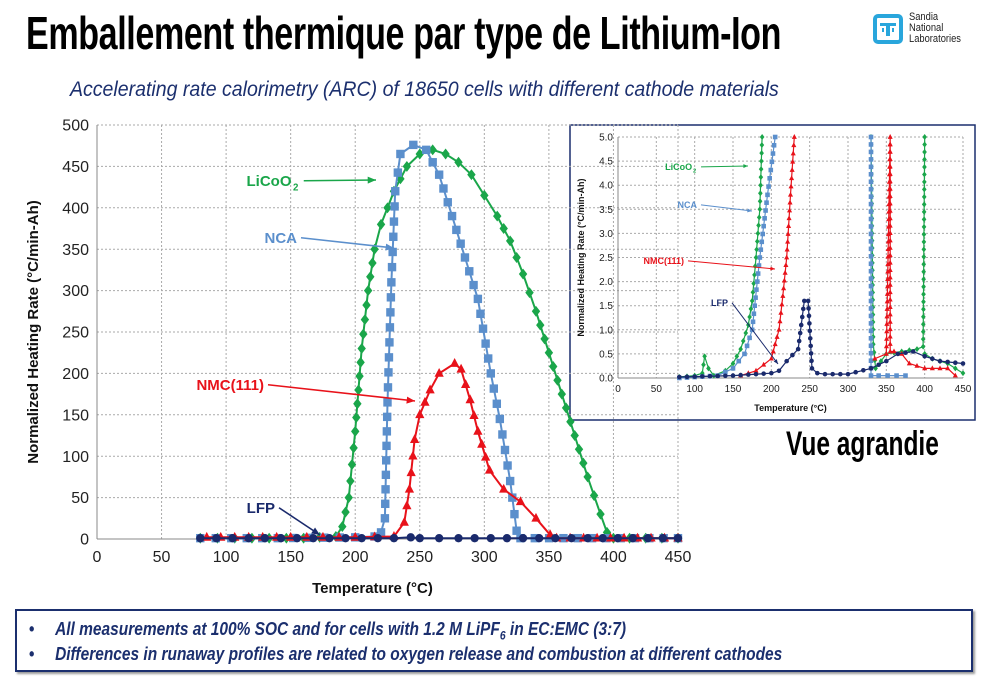 This screenshot has height=679, width=1000. I want to click on x-tick-label: 250, so click(809, 389).